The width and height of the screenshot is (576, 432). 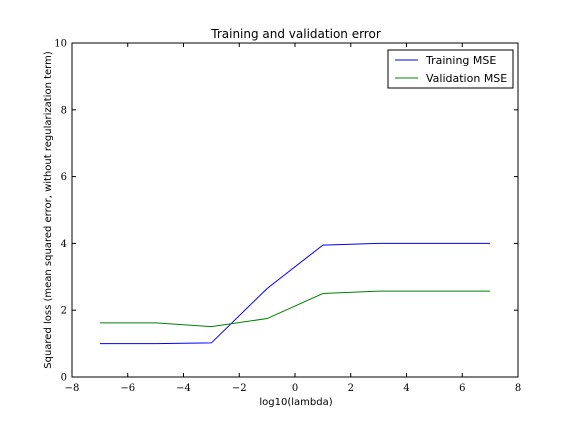 What do you see at coordinates (64, 177) in the screenshot?
I see `y-tick-label: 6` at bounding box center [64, 177].